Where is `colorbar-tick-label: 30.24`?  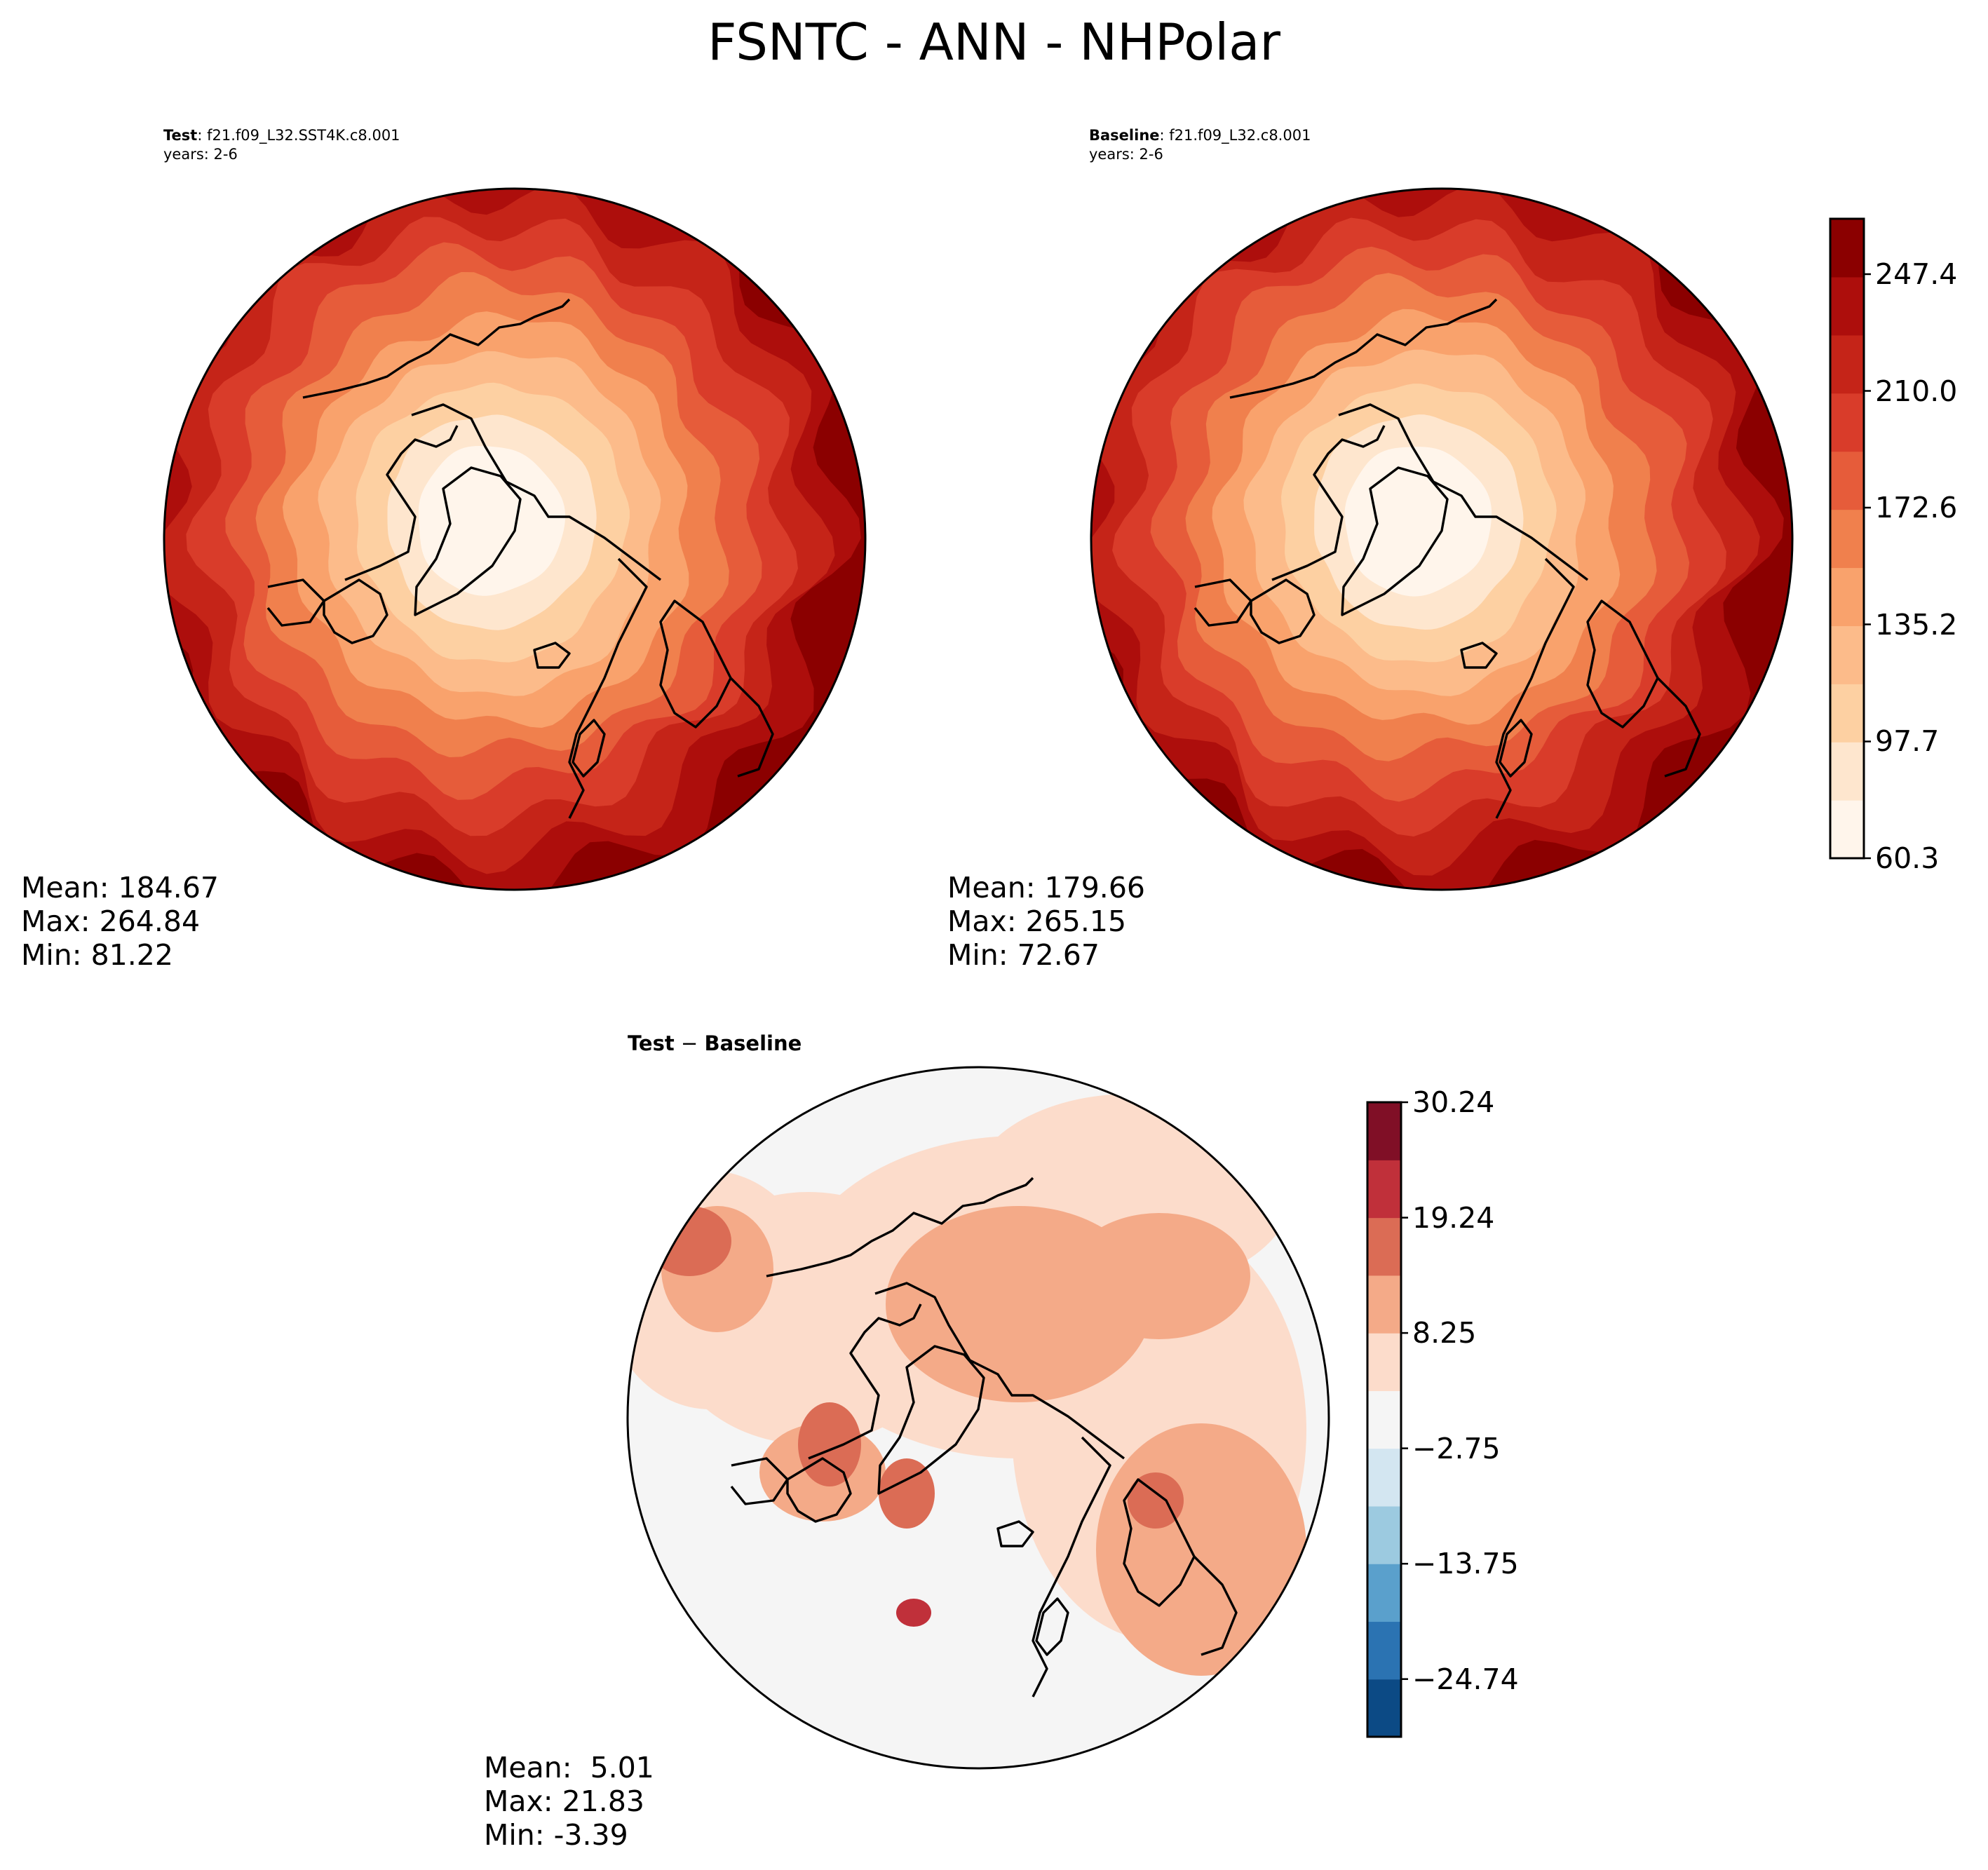 colorbar-tick-label: 30.24 is located at coordinates (1453, 1102).